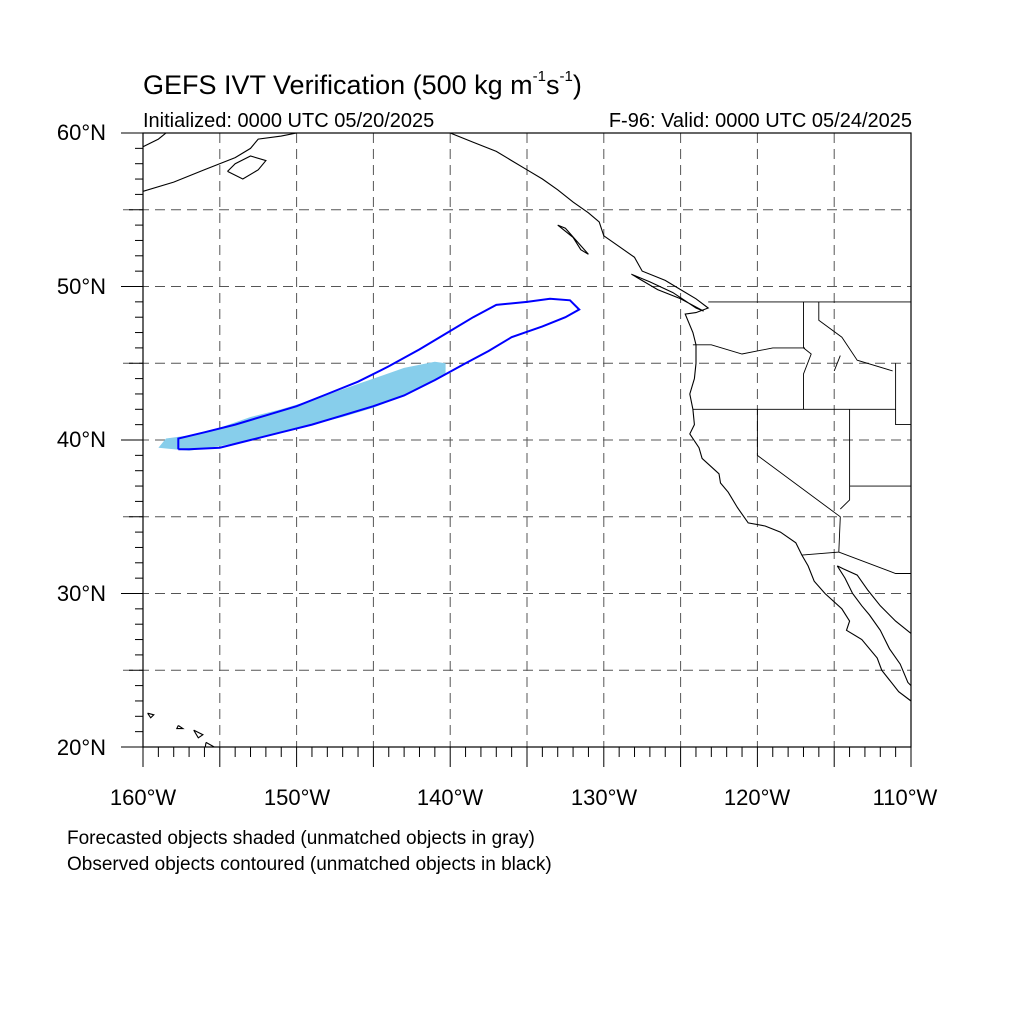  I want to click on valid-time: F-96: Valid: 0000 UTC 05/24/2025, so click(760, 121).